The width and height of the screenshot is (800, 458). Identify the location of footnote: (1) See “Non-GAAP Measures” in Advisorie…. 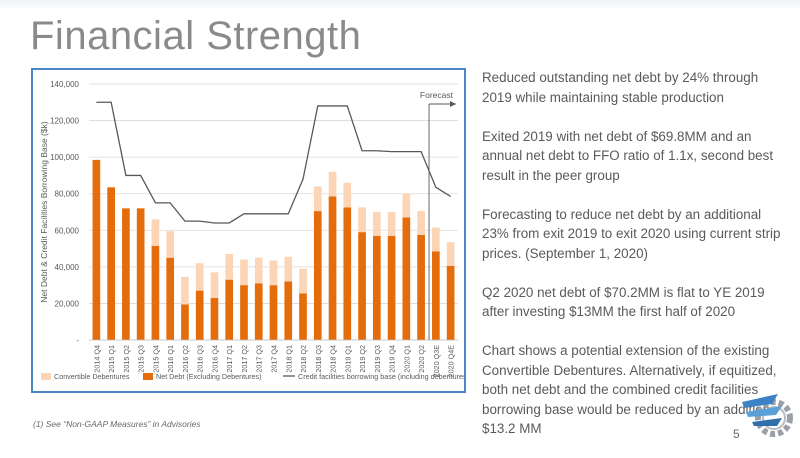
(117, 424).